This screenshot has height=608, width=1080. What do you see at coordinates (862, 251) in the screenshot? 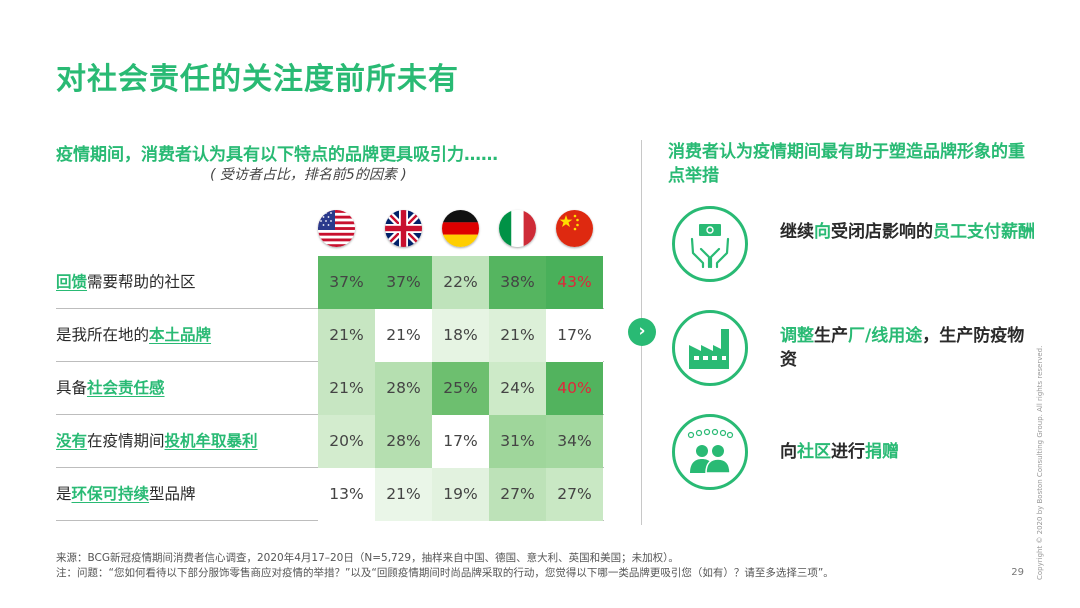
I see `action-item-pay-employees: 继续向受闭店影响的员工支付薪酬` at bounding box center [862, 251].